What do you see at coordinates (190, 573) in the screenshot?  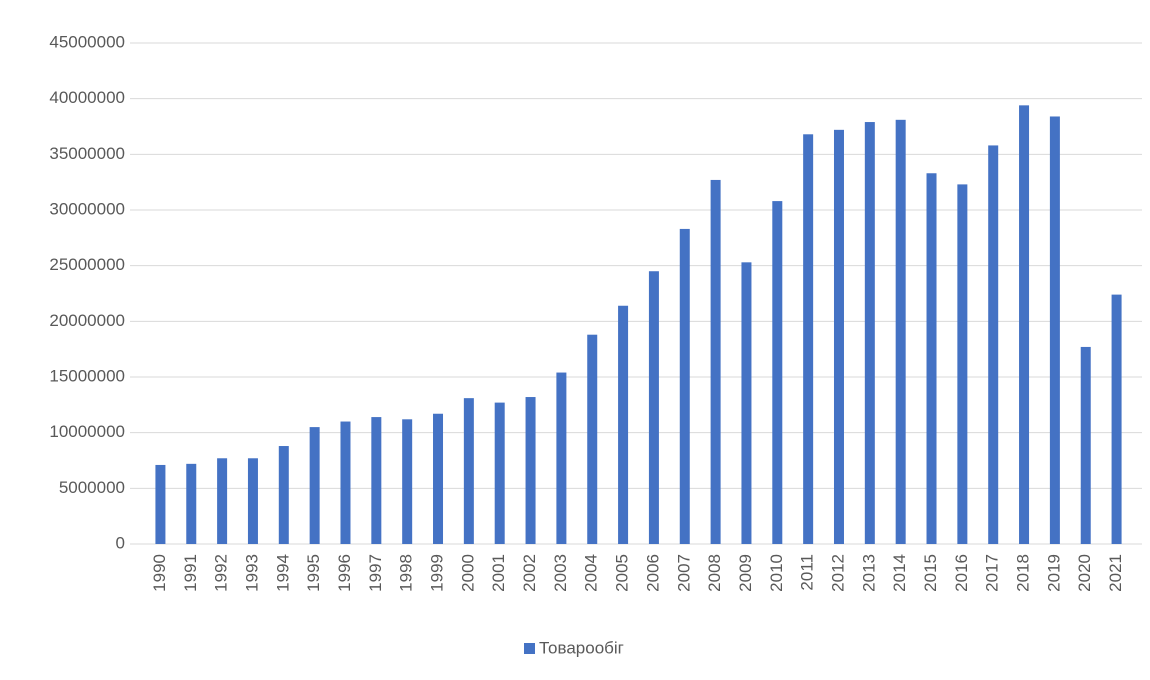 I see `x-tick-label: 1991` at bounding box center [190, 573].